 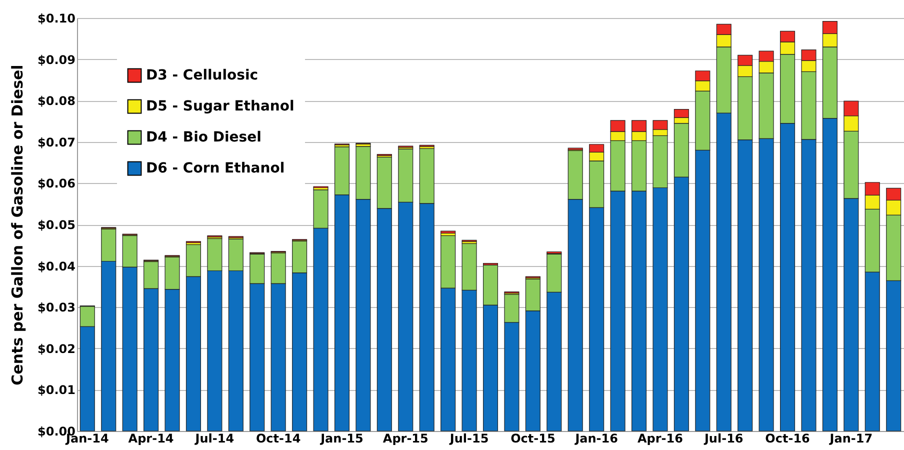 What do you see at coordinates (57, 59) in the screenshot?
I see `y-tick-label: $0.09` at bounding box center [57, 59].